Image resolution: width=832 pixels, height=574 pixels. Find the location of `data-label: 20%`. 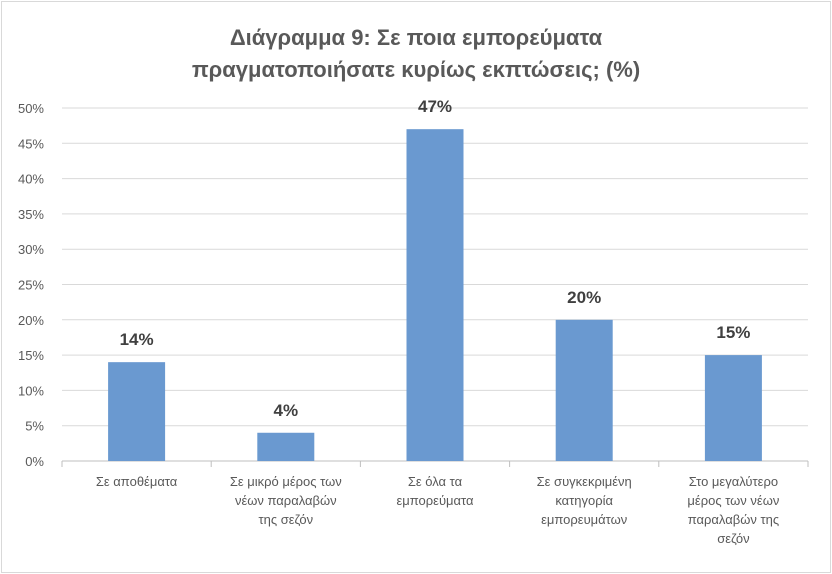

data-label: 20% is located at coordinates (584, 297).